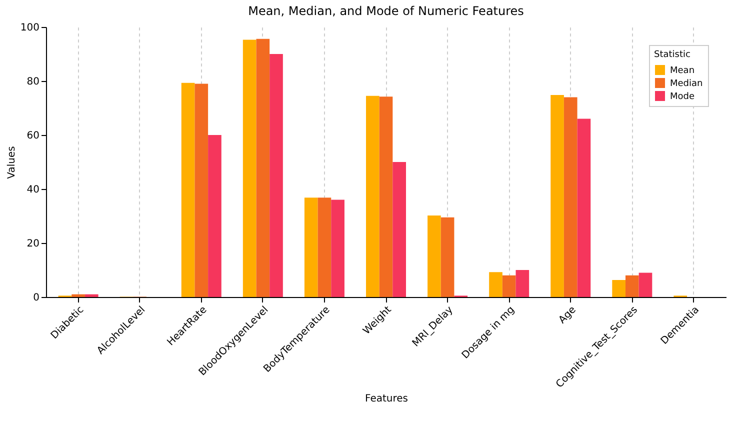 Image resolution: width=740 pixels, height=425 pixels. I want to click on legend-label: Mode, so click(682, 97).